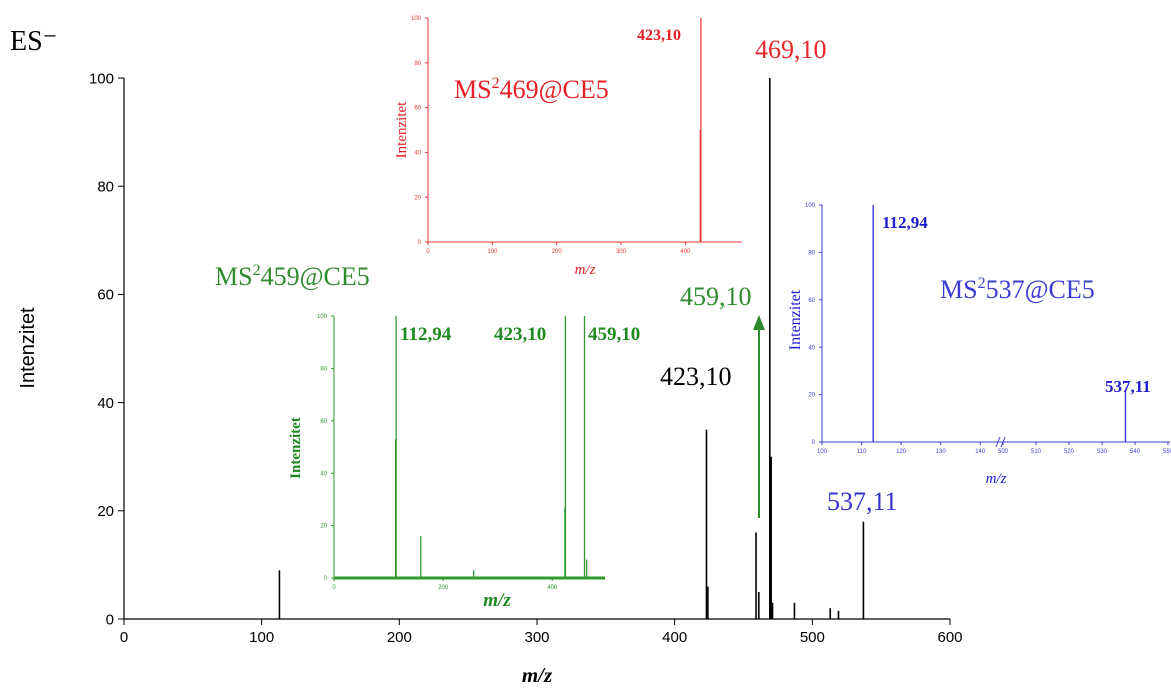 Image resolution: width=1171 pixels, height=699 pixels. I want to click on inset-469-y-tick-label: 20, so click(417, 198).